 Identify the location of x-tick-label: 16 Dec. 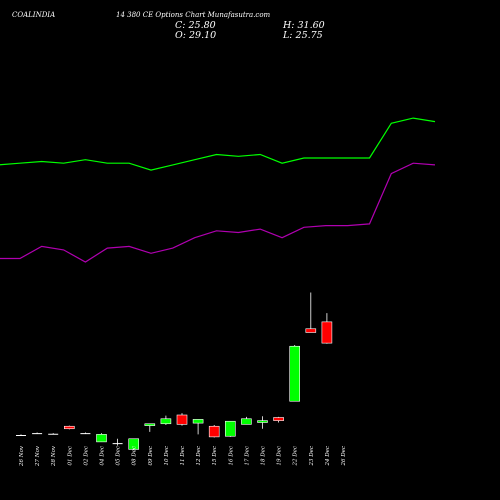
(231, 456).